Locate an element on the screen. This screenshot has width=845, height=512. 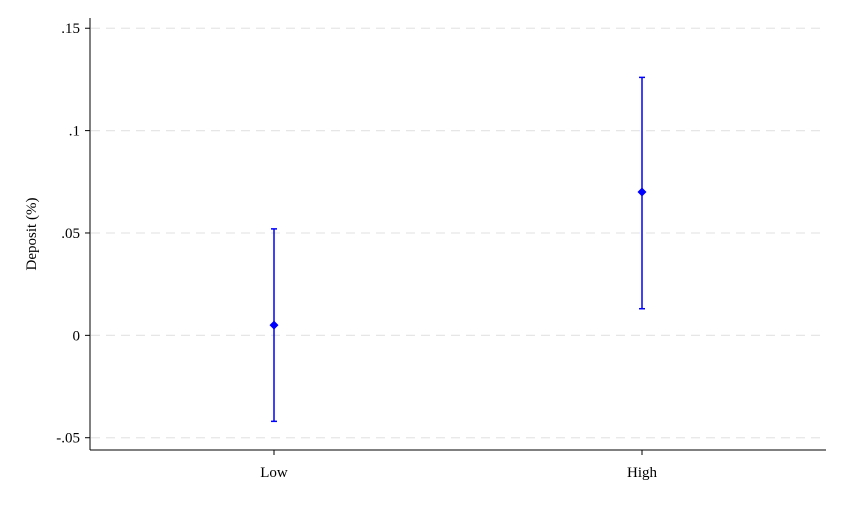
x-tick-label: Low is located at coordinates (274, 473).